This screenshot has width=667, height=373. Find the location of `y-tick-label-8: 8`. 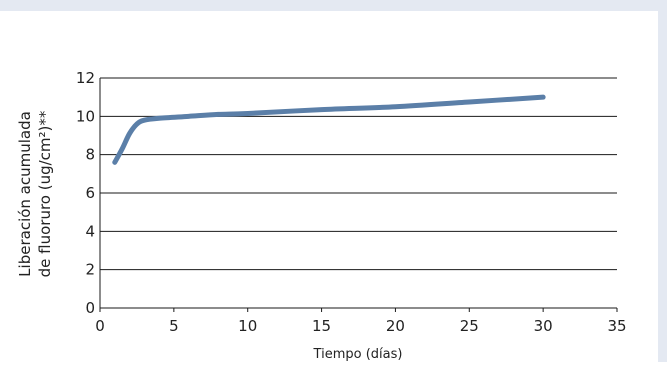

y-tick-label-8: 8 is located at coordinates (90, 155).